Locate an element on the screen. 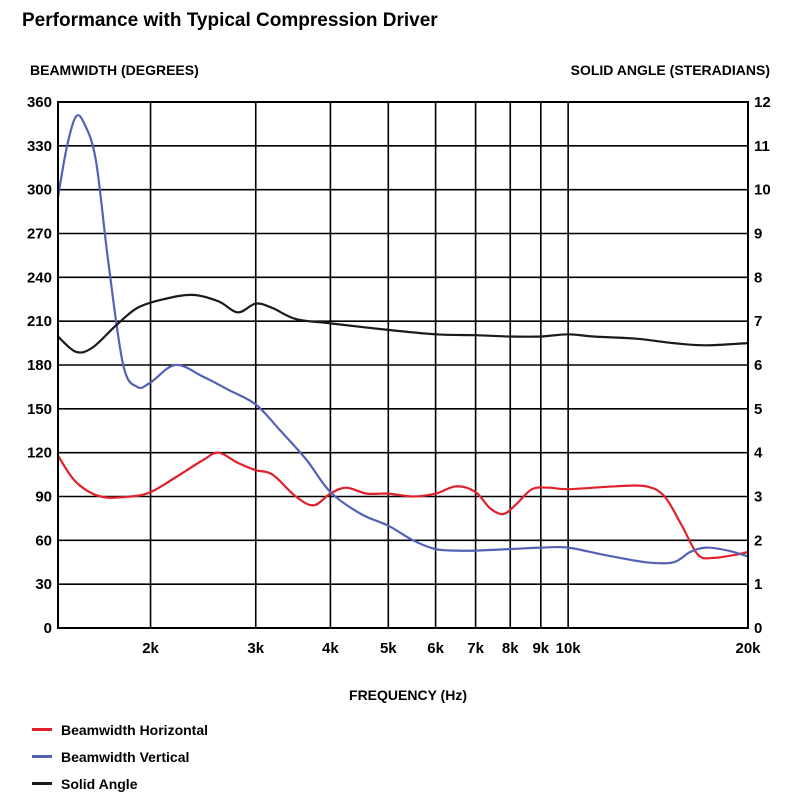 The image size is (800, 800). series-line-solid-angle is located at coordinates (403, 323).